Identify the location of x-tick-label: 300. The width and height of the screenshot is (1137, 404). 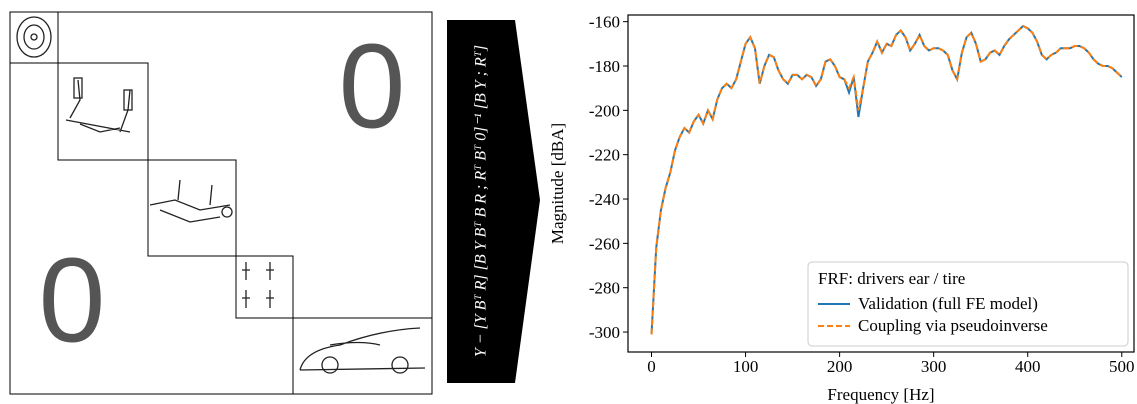
(934, 366).